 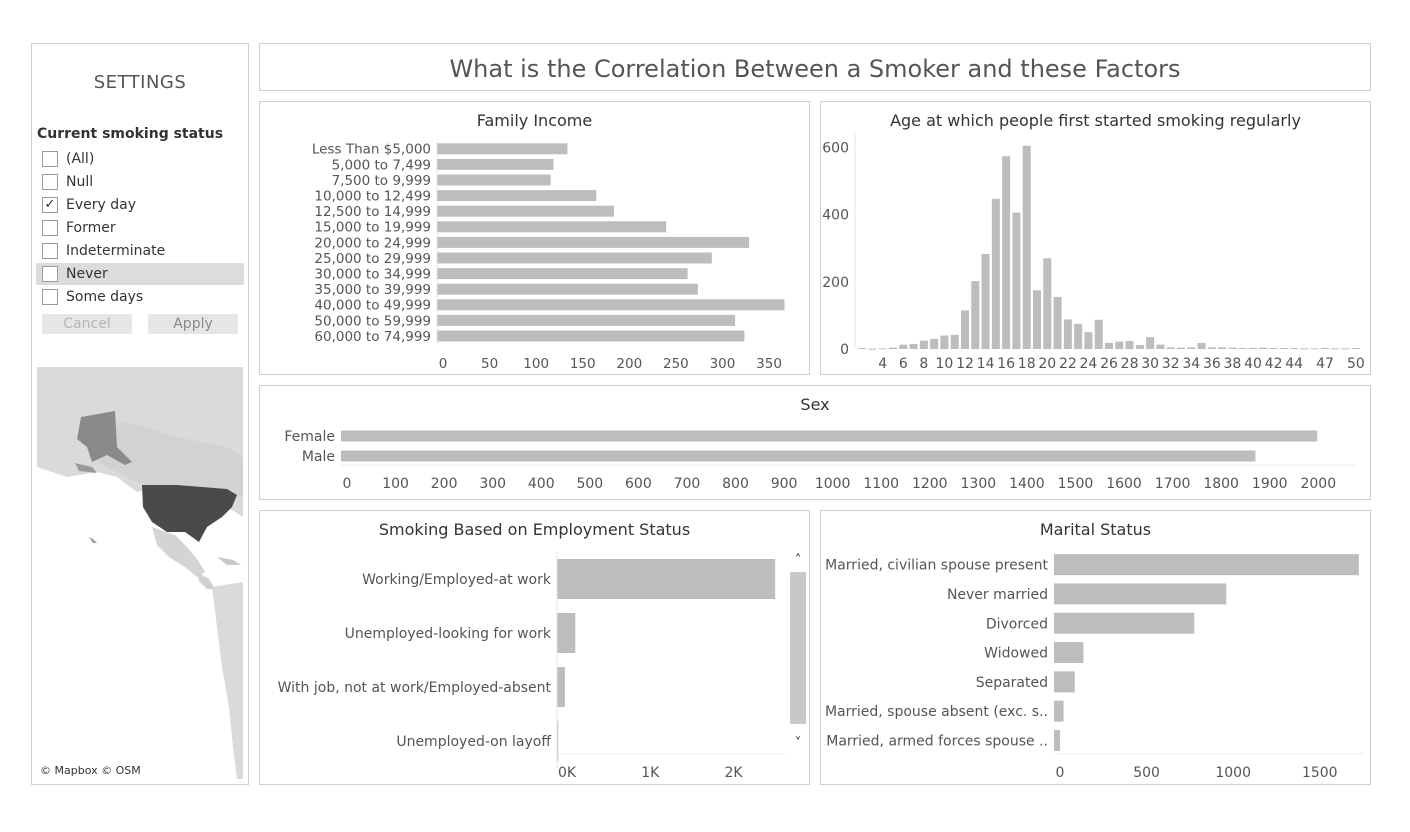 I want to click on scroll-up-button: ˄, so click(x=798, y=560).